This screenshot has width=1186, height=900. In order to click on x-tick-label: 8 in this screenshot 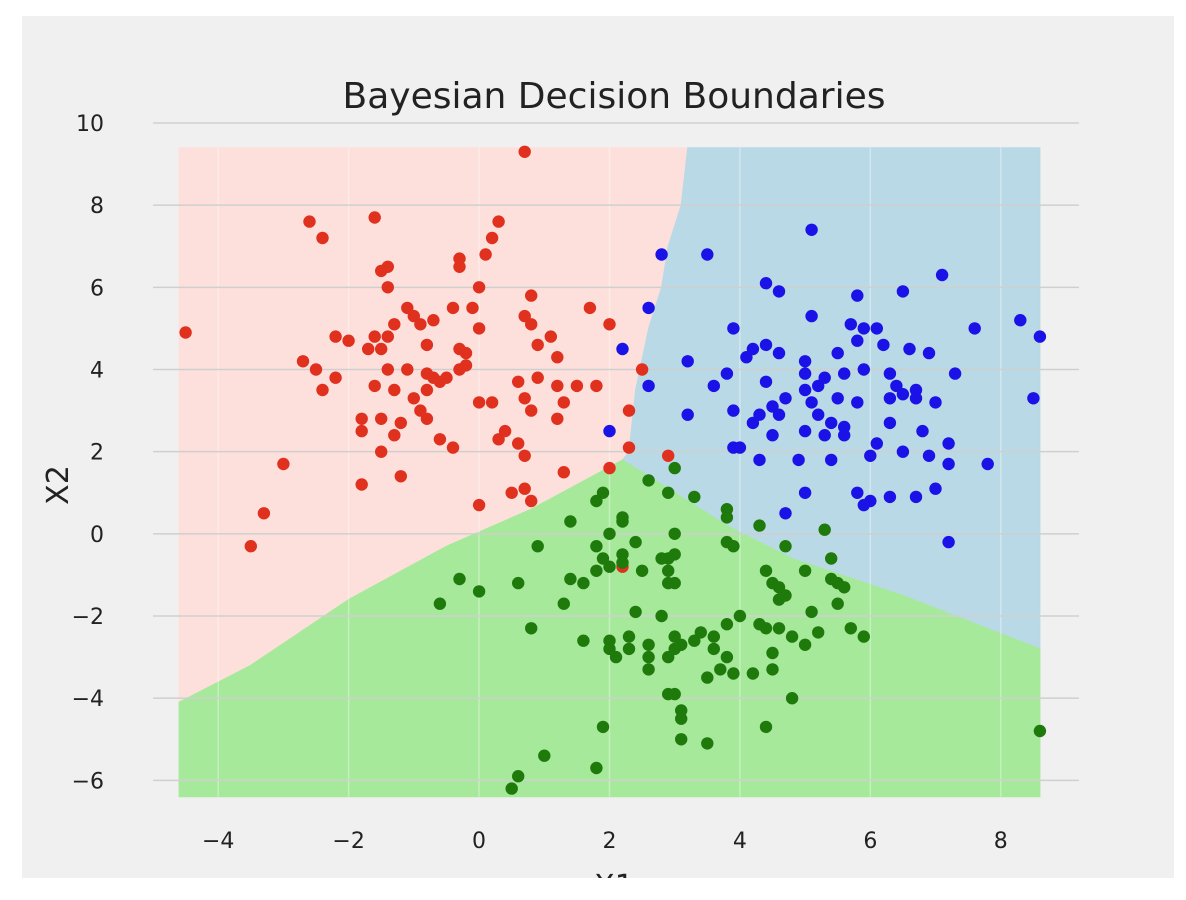, I will do `click(1001, 841)`.